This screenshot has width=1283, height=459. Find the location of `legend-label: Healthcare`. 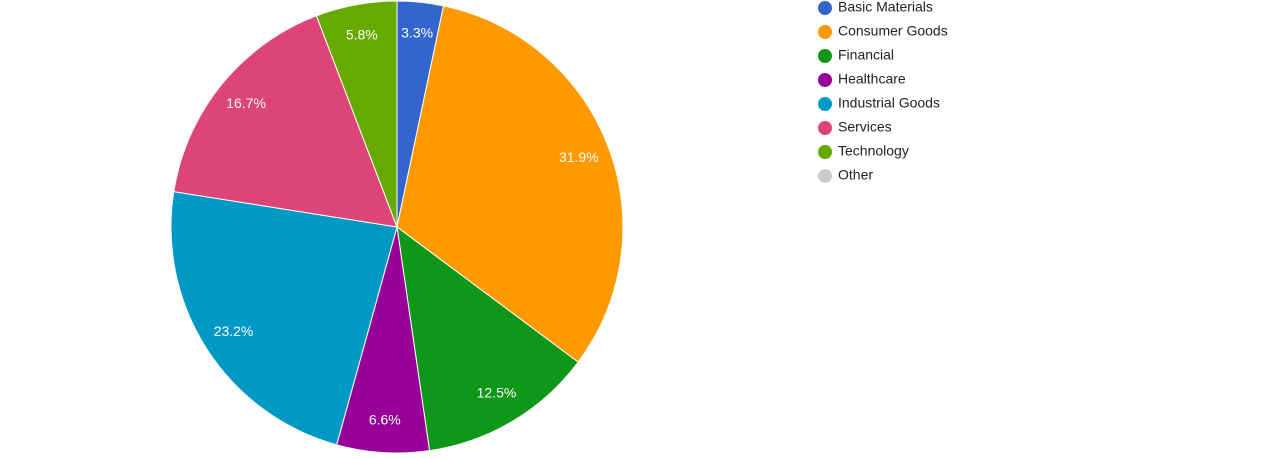

legend-label: Healthcare is located at coordinates (872, 79).